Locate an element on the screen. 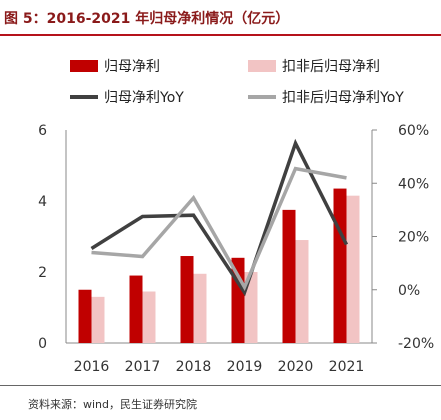  left-tick-label: 0 is located at coordinates (42, 344).